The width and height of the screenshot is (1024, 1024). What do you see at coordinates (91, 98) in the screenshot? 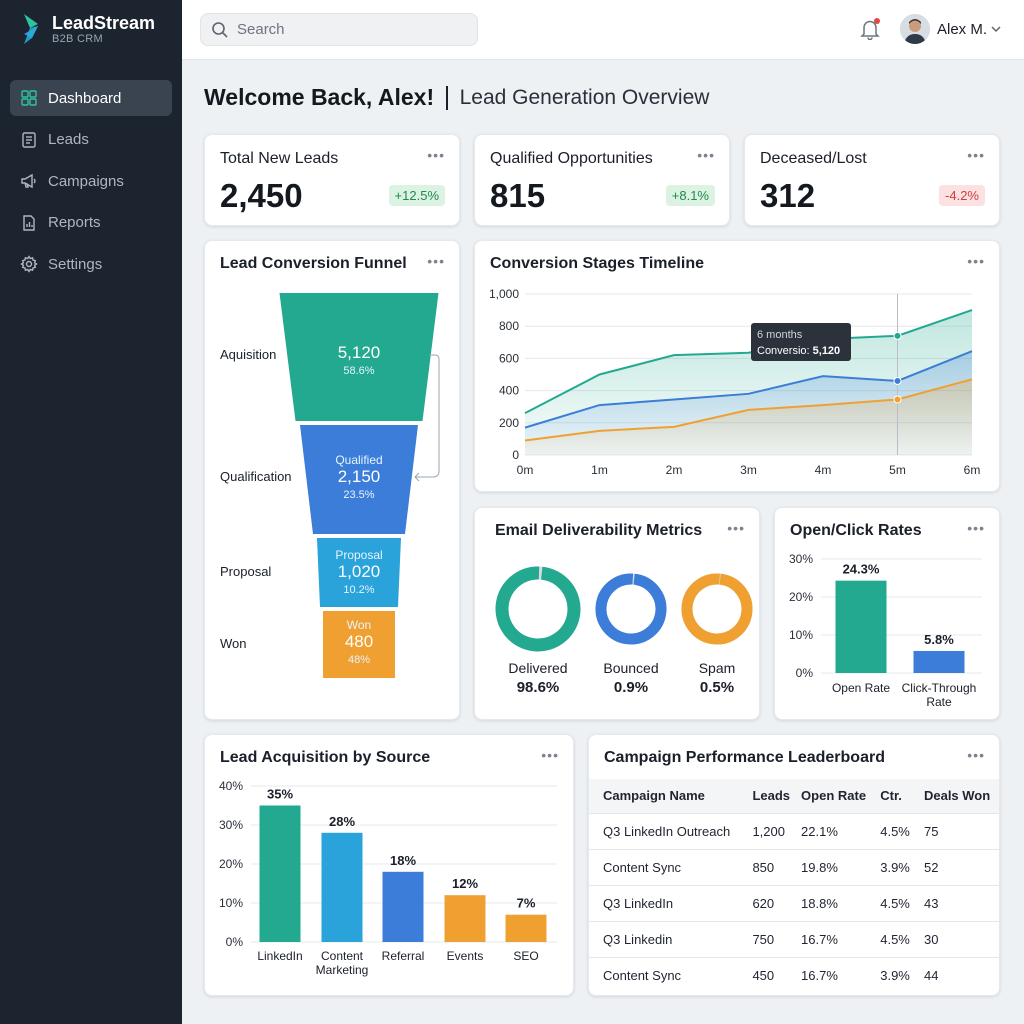
I see `sidebar-item-dashboard: Dashboard` at bounding box center [91, 98].